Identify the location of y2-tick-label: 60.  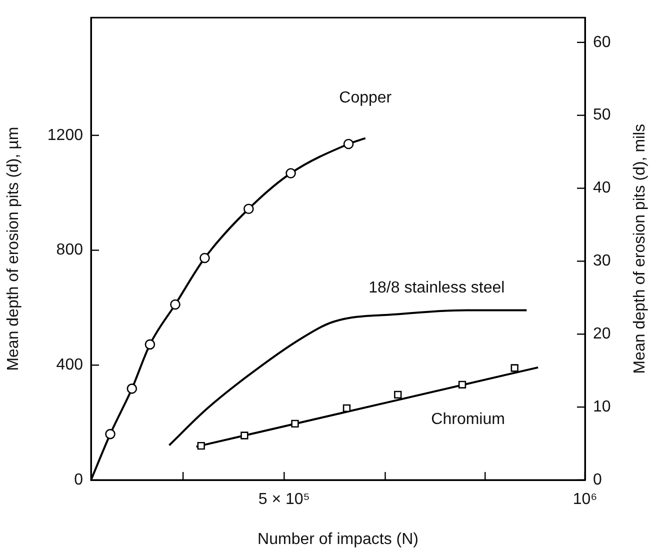
(602, 42).